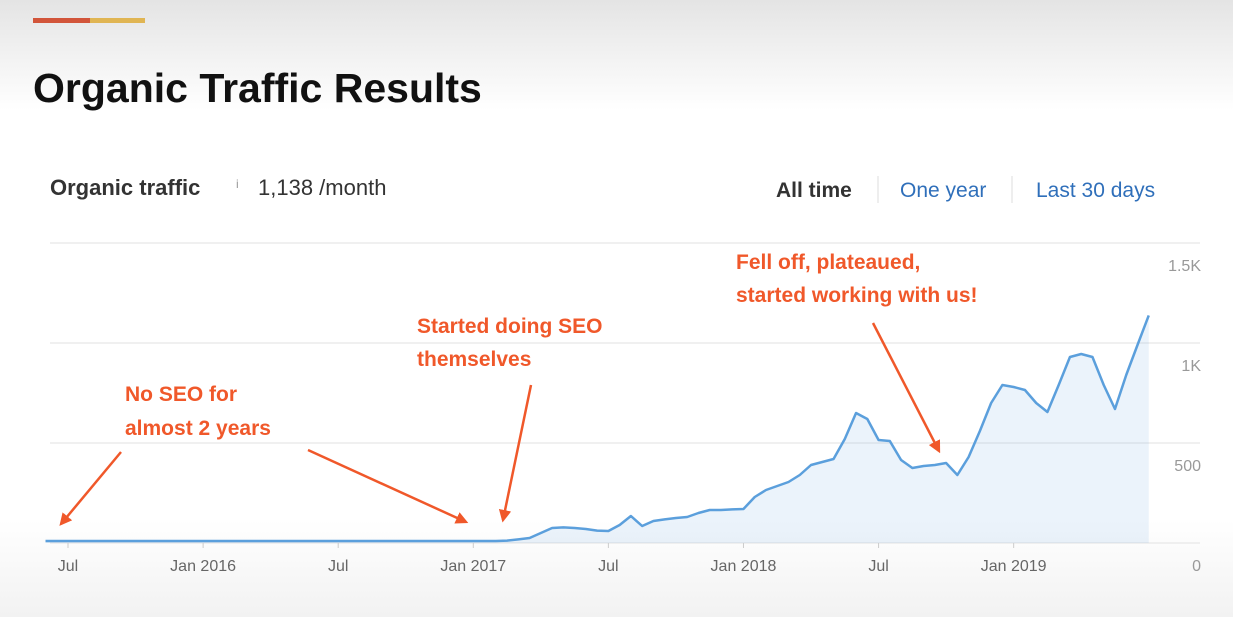  Describe the element at coordinates (1184, 266) in the screenshot. I see `y-tick-label: 1.5K` at that location.